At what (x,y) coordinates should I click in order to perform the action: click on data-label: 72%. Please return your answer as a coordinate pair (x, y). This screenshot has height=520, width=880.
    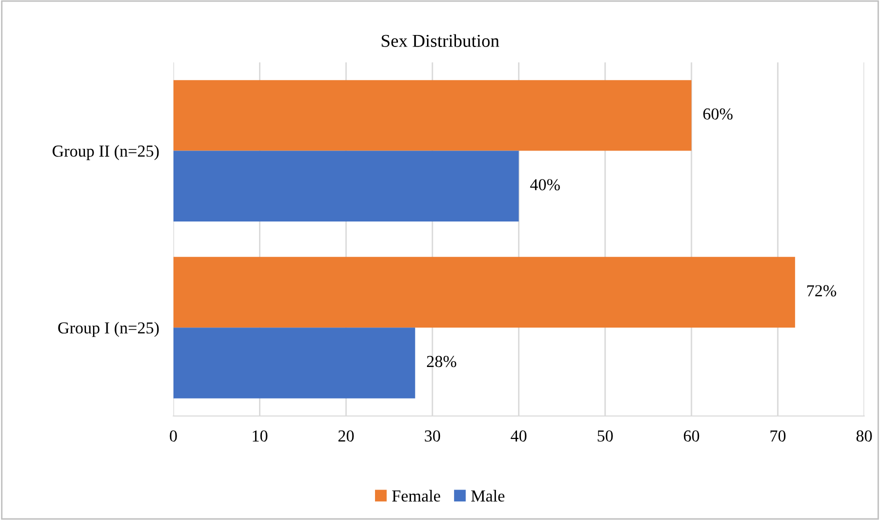
    Looking at the image, I should click on (821, 290).